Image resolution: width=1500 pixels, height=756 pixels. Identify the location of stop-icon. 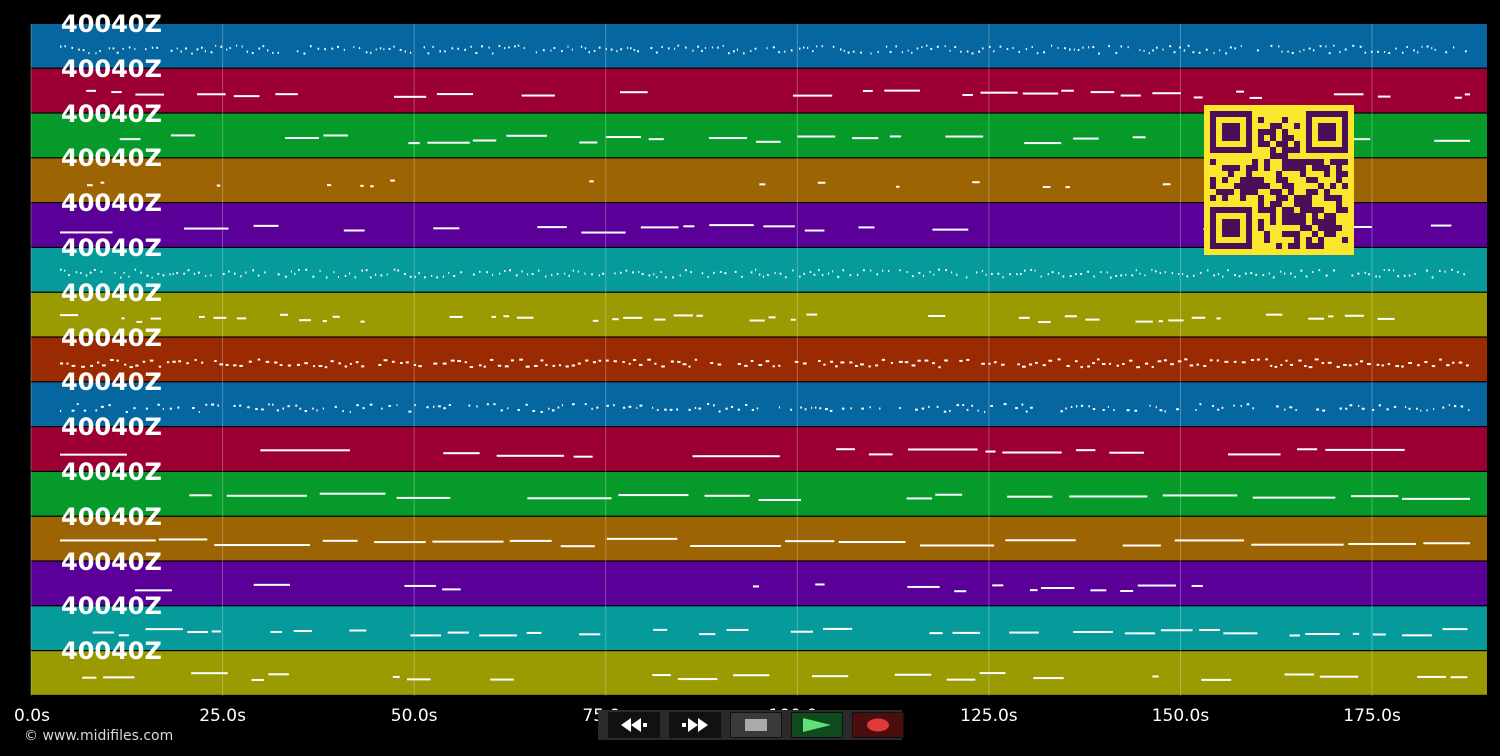
(756, 725).